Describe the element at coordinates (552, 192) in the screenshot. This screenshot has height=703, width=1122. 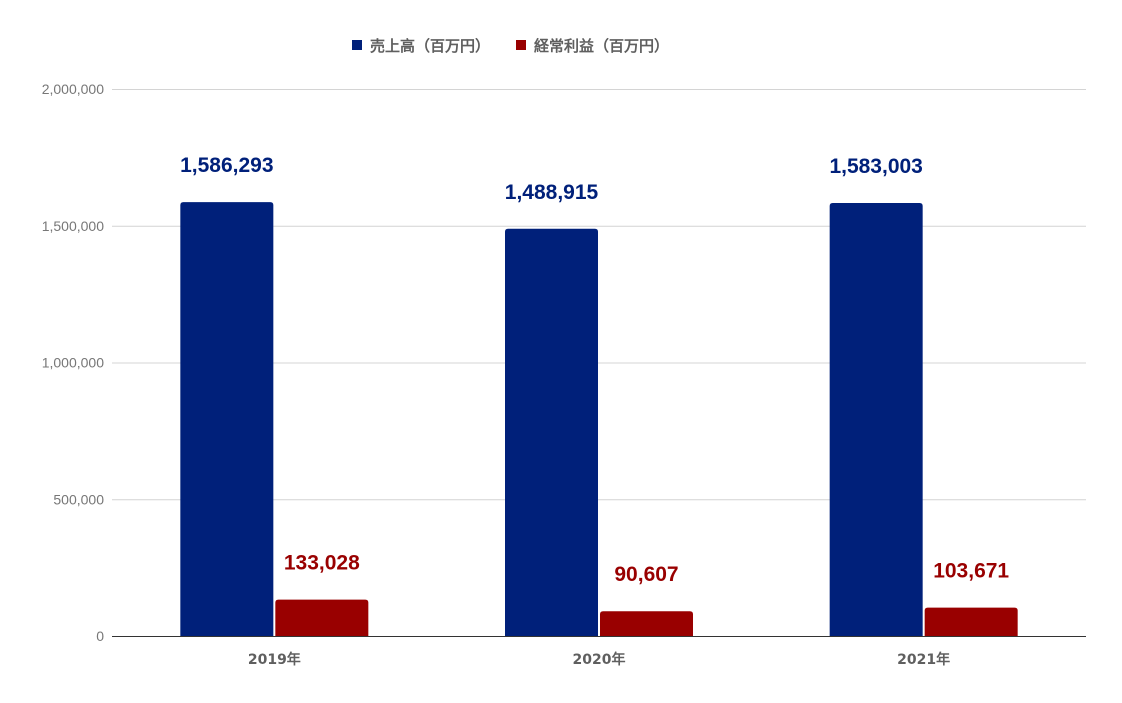
I see `data-label-series-1-2020年: 1,488,915` at that location.